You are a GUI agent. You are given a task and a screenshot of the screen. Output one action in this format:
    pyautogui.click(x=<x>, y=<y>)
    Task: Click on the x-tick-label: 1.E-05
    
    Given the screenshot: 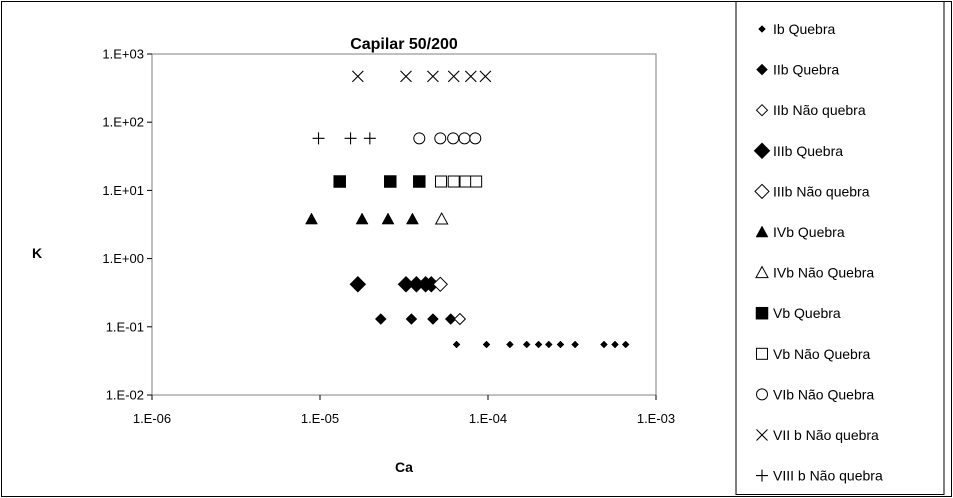 What is the action you would take?
    pyautogui.click(x=320, y=418)
    